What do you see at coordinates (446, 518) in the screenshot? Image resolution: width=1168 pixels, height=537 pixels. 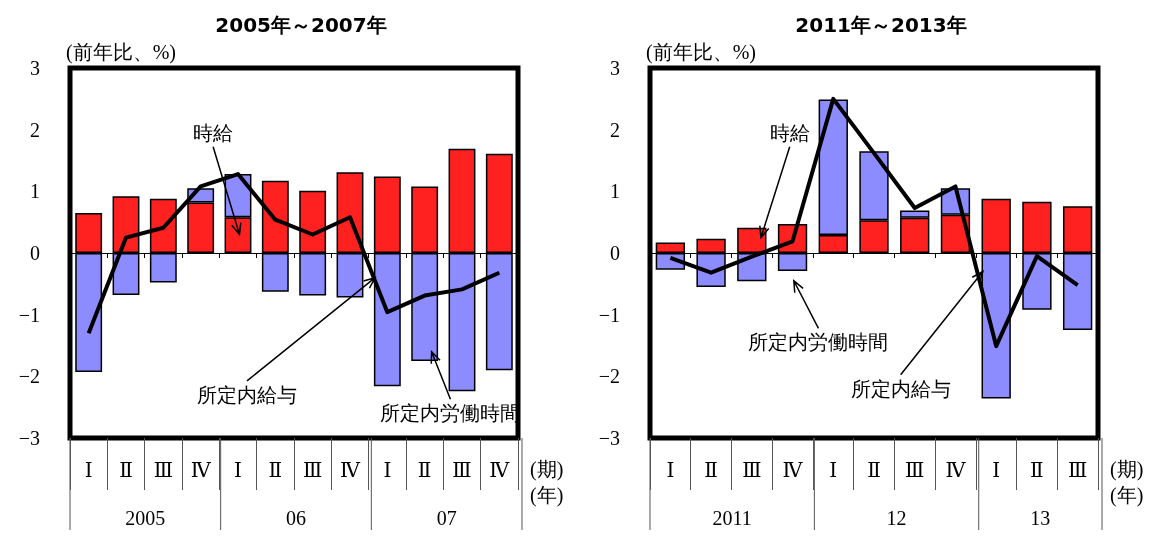 I see `text: 07` at bounding box center [446, 518].